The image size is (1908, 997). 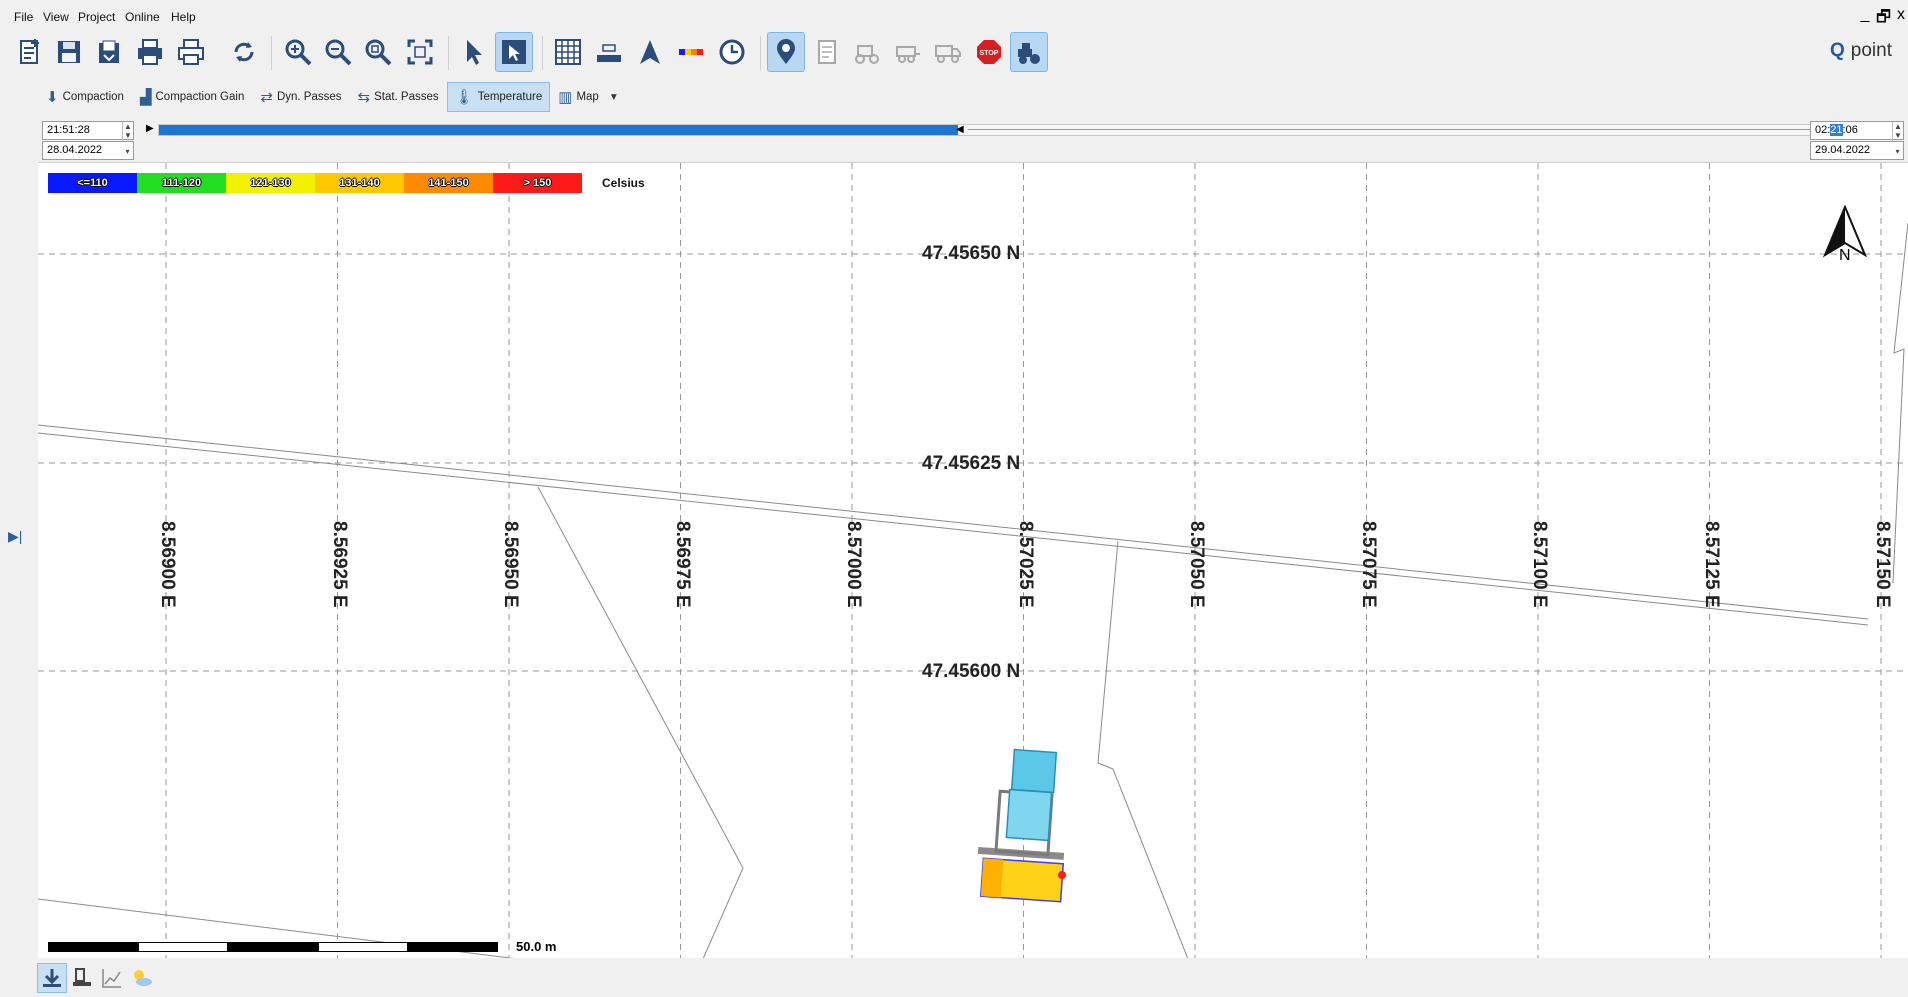 What do you see at coordinates (650, 52) in the screenshot?
I see `north-arrow-button` at bounding box center [650, 52].